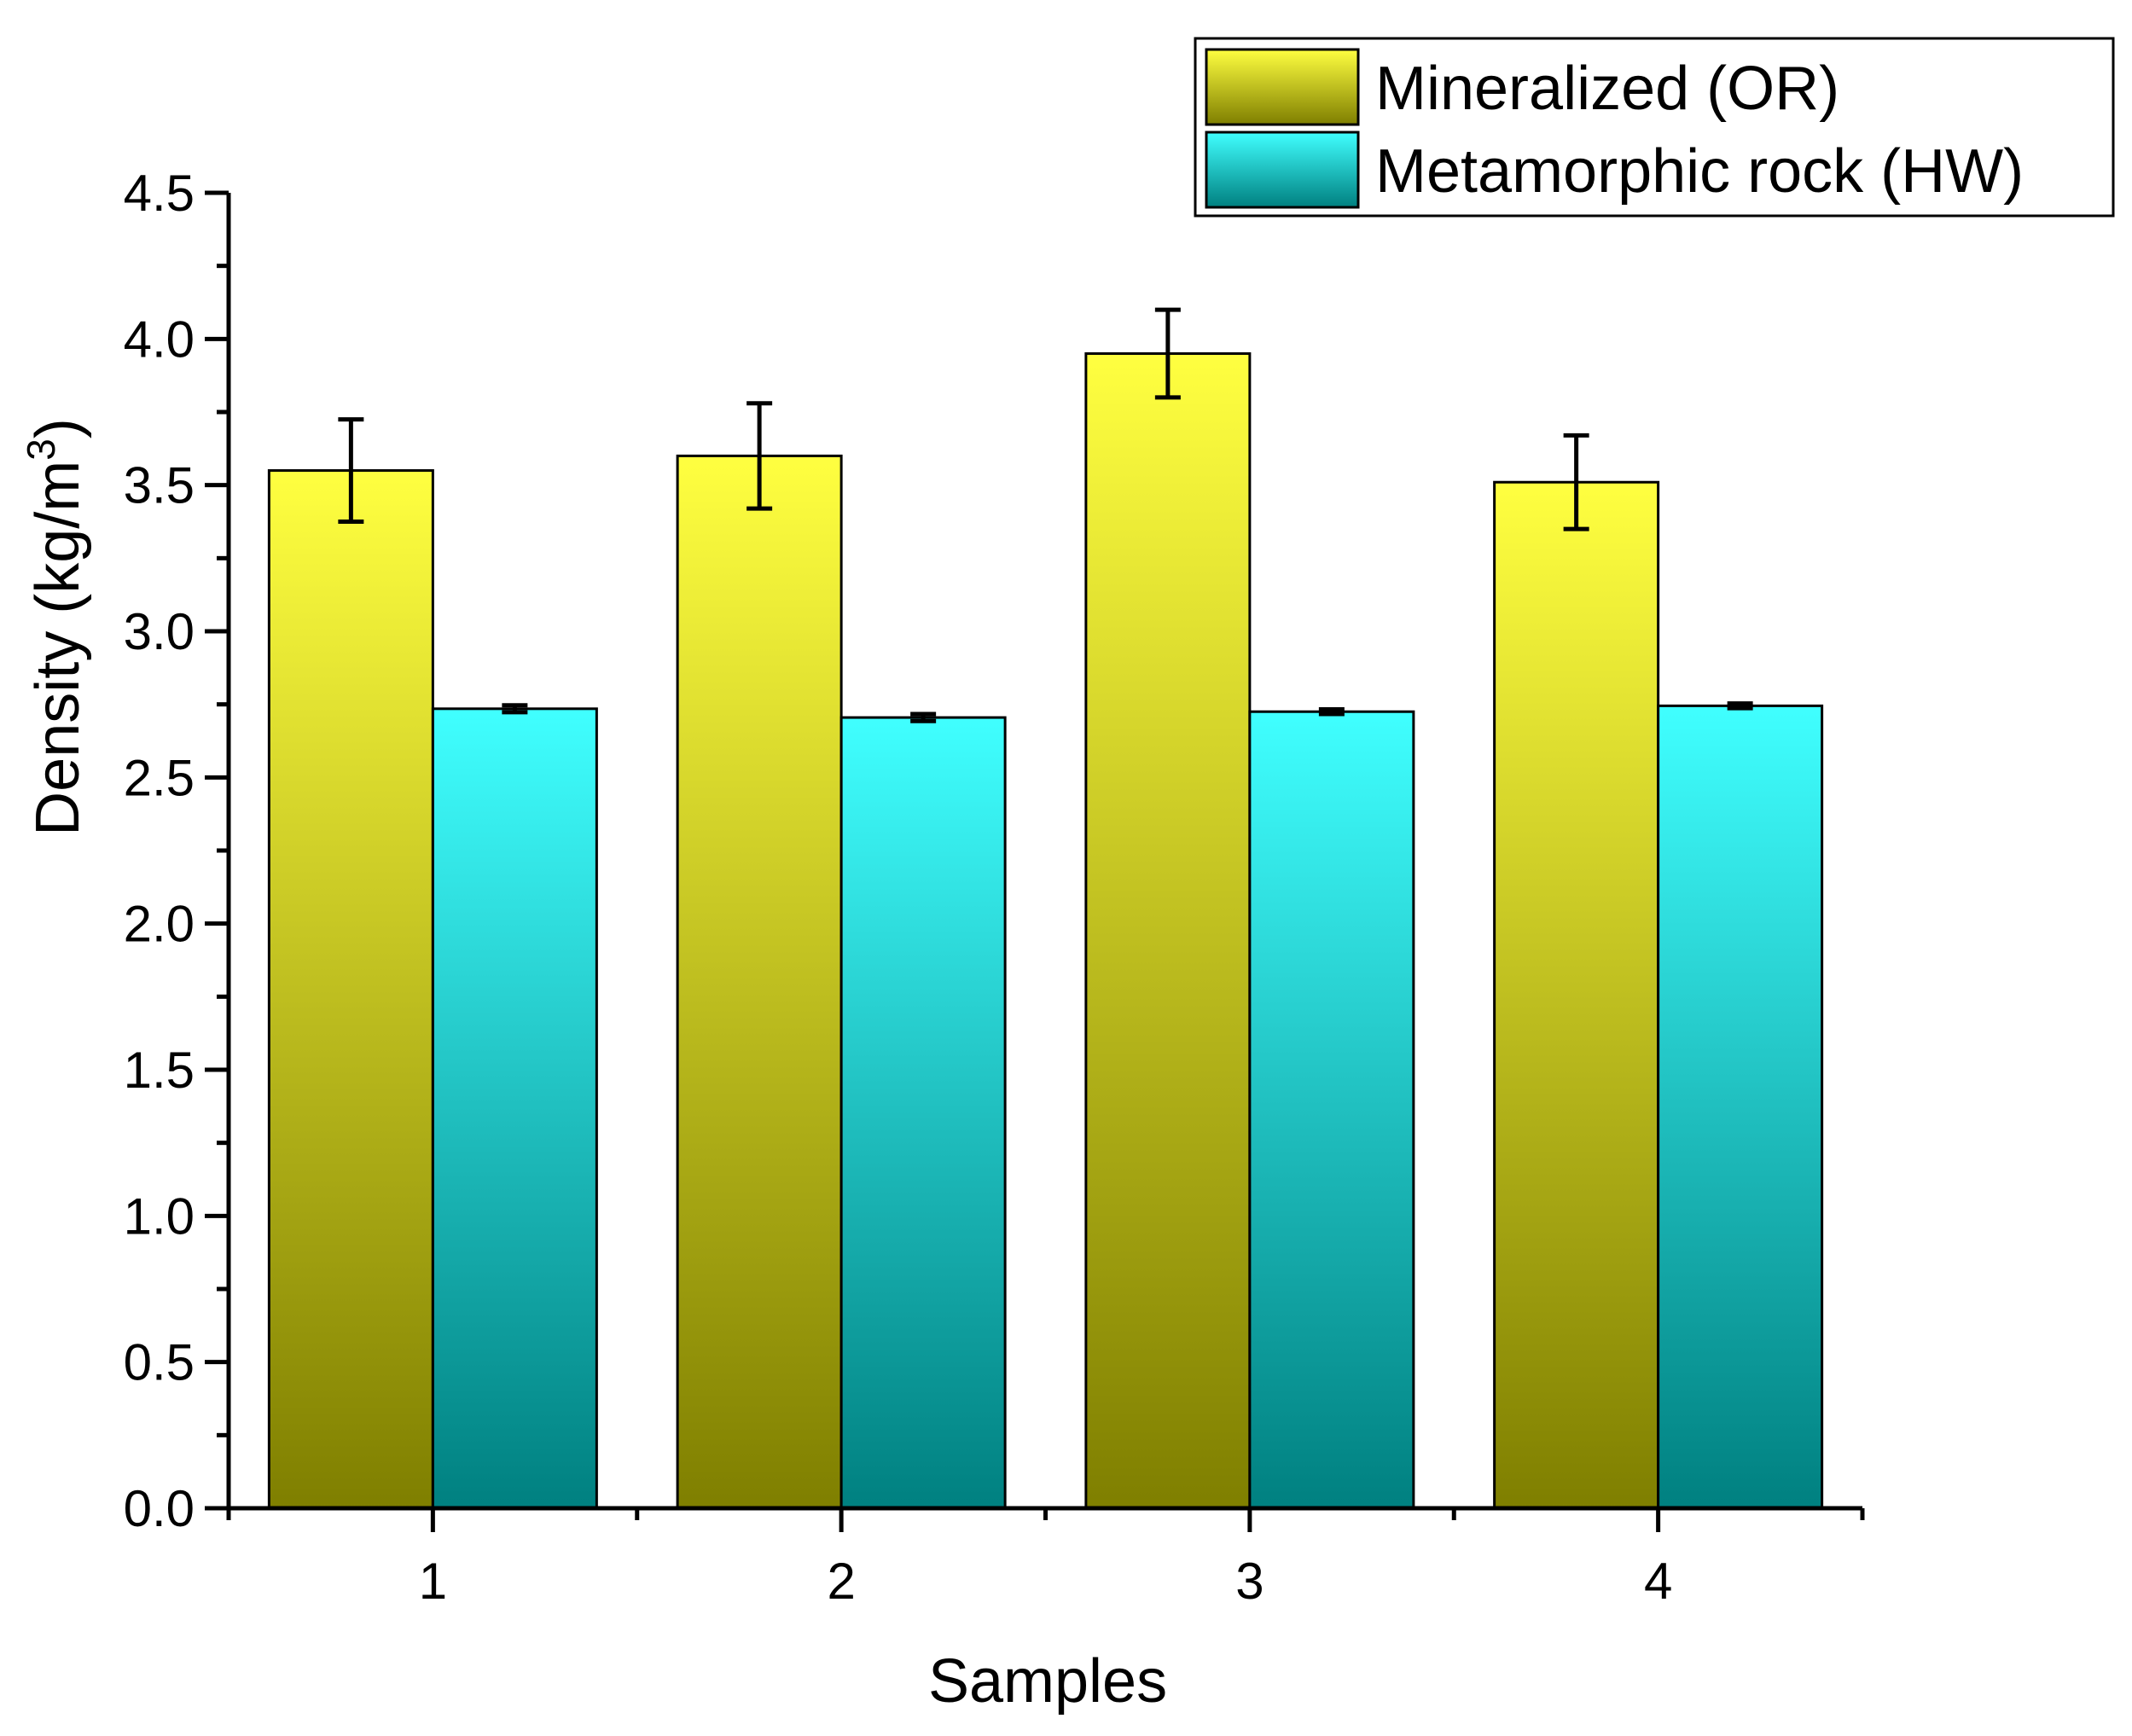  What do you see at coordinates (1658, 1581) in the screenshot?
I see `x-tick-label: 4` at bounding box center [1658, 1581].